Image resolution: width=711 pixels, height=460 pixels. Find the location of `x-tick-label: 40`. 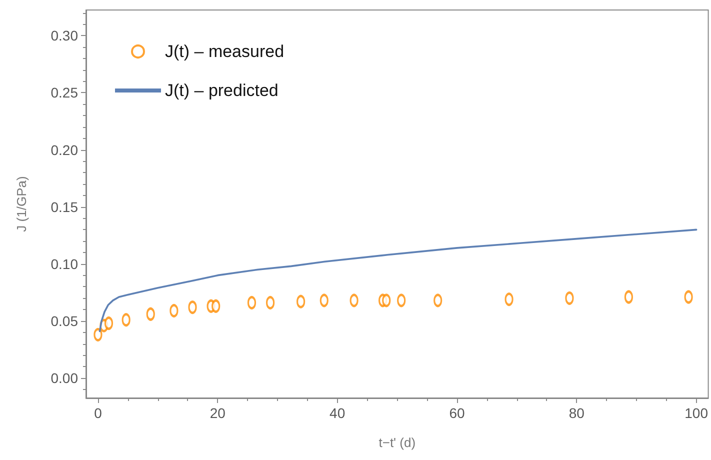

x-tick-label: 40 is located at coordinates (338, 413).